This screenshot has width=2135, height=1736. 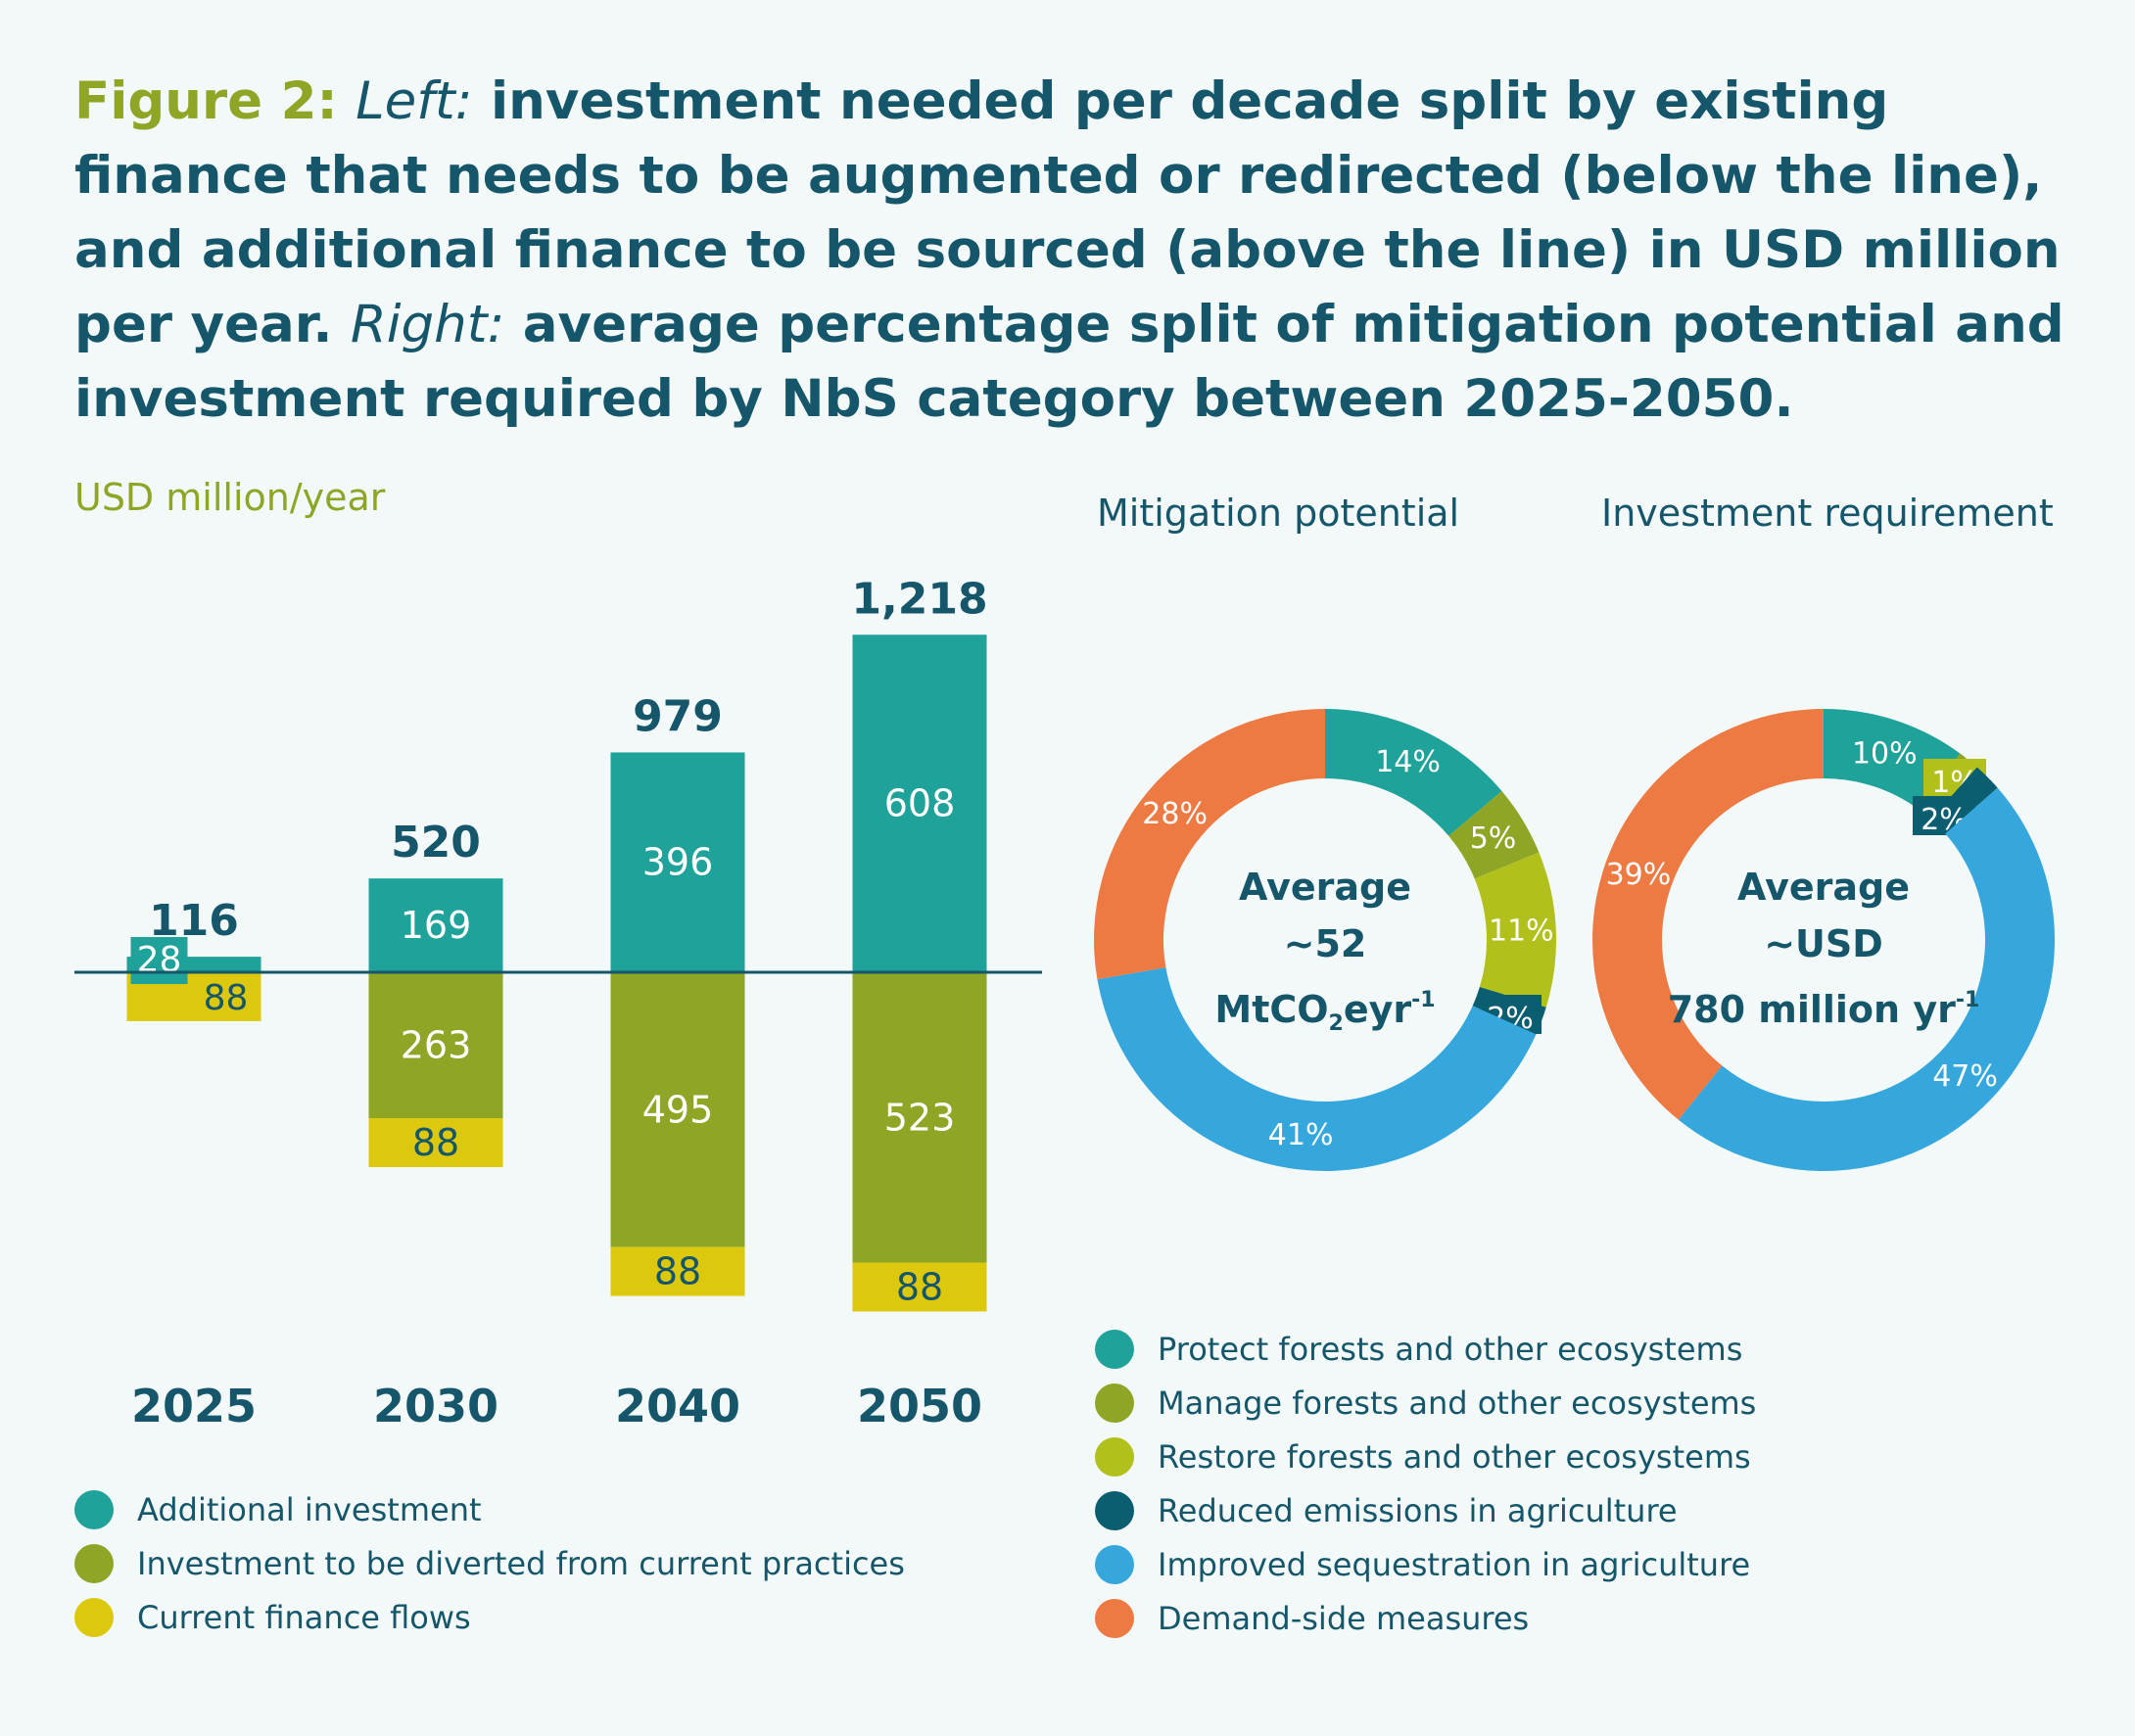 I want to click on bar-additional-2040, so click(x=677, y=862).